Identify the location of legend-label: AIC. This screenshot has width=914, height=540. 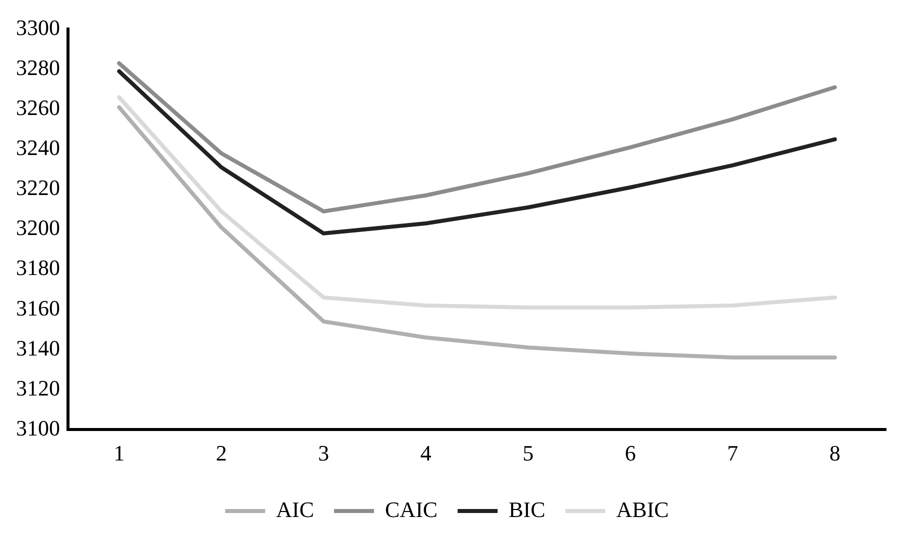
(295, 509).